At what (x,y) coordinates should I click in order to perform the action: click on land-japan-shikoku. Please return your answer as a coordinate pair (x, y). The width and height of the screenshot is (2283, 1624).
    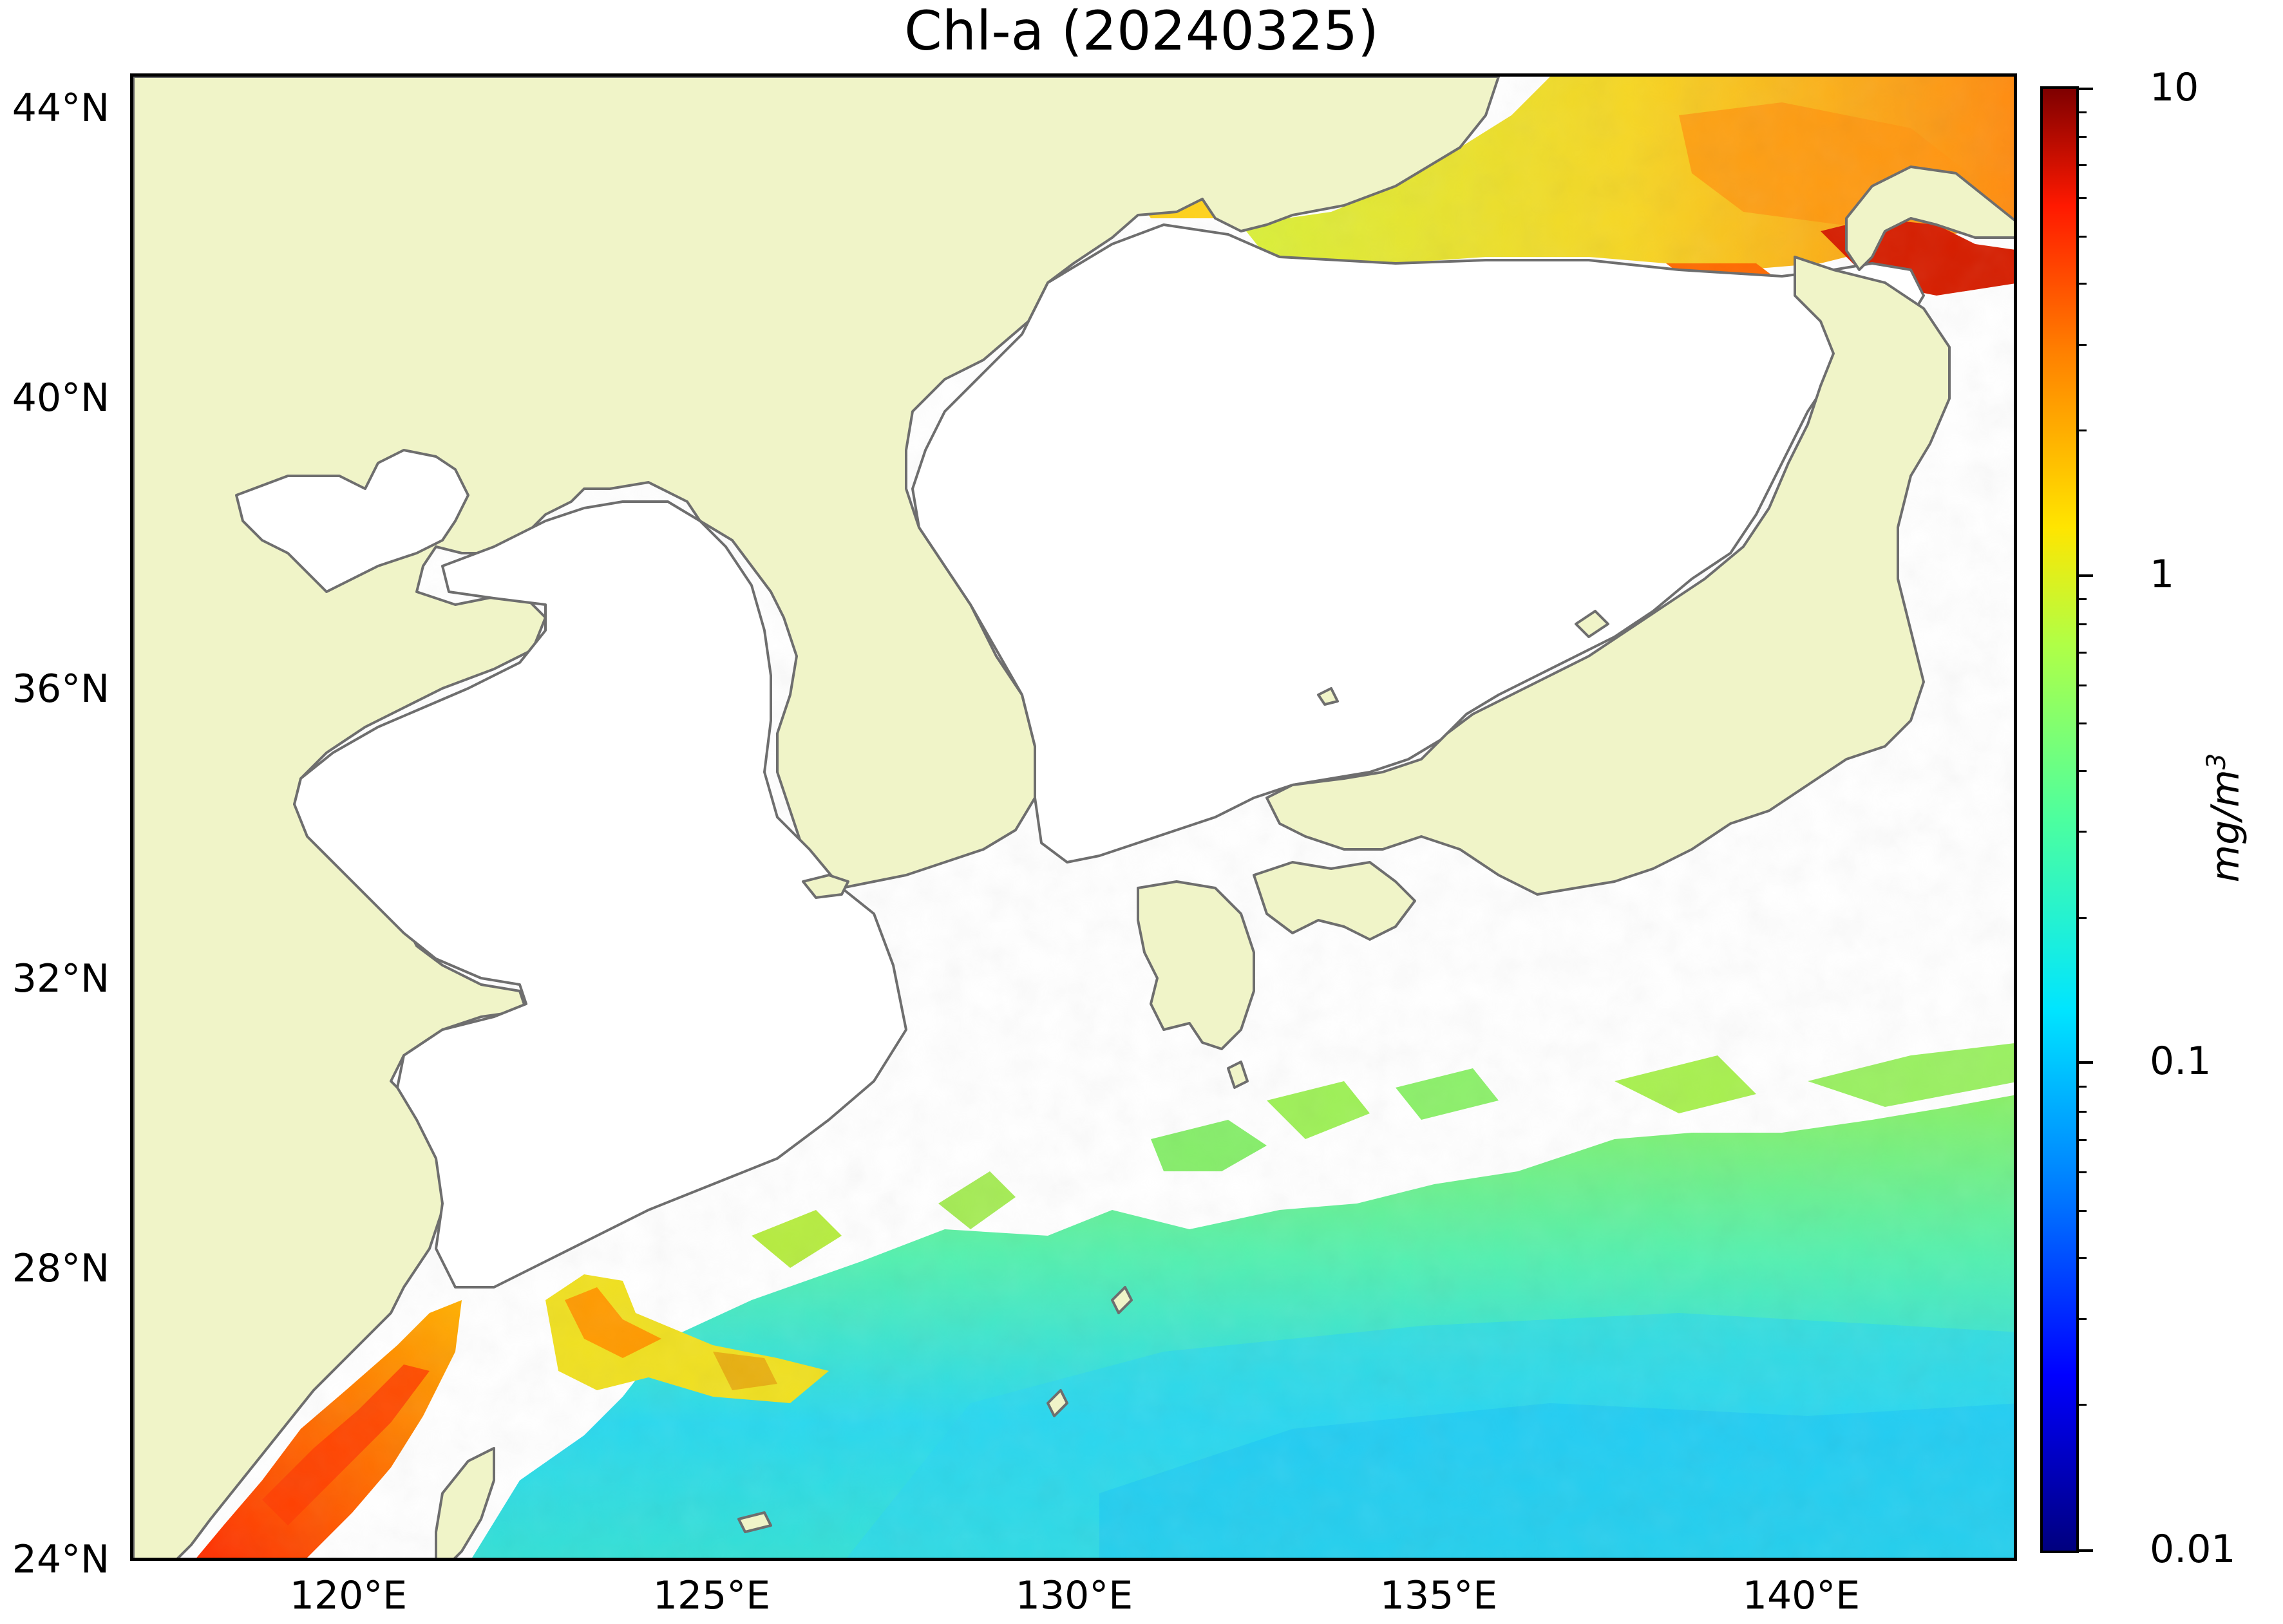
    Looking at the image, I should click on (1334, 901).